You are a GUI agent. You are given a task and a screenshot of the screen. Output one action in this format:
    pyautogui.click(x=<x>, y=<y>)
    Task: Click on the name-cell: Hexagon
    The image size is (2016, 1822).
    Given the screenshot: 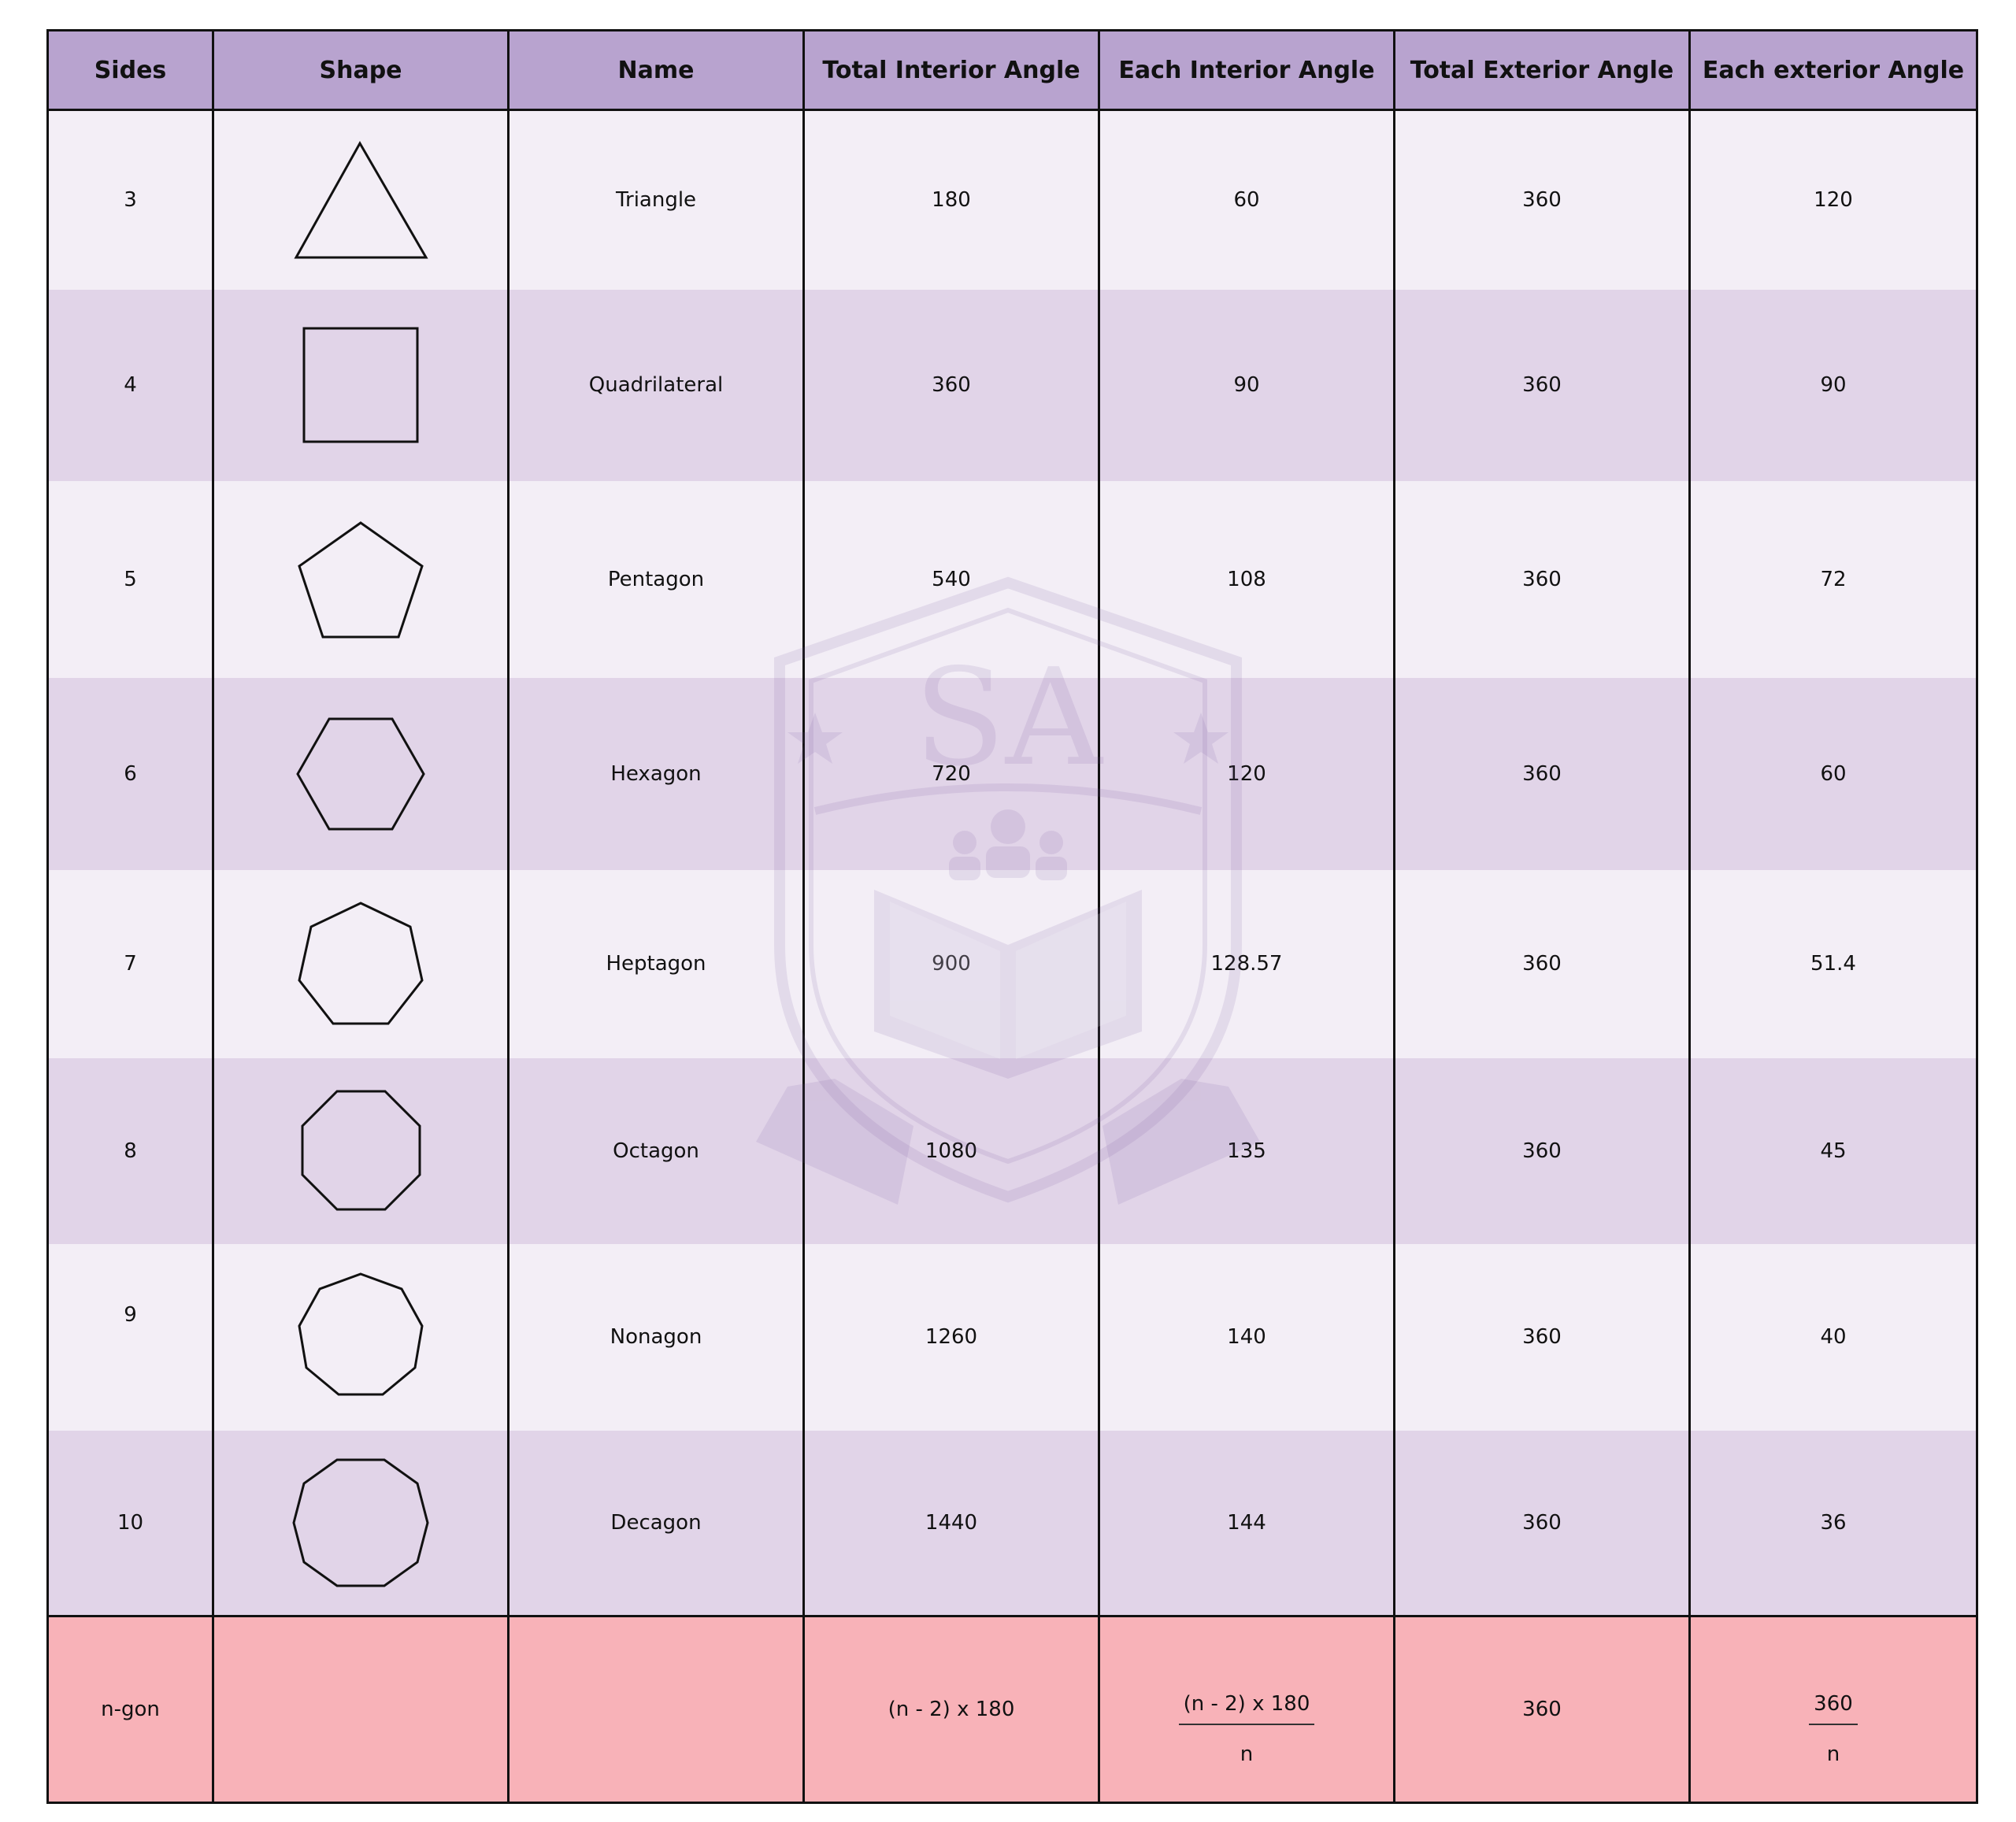 What is the action you would take?
    pyautogui.click(x=656, y=773)
    